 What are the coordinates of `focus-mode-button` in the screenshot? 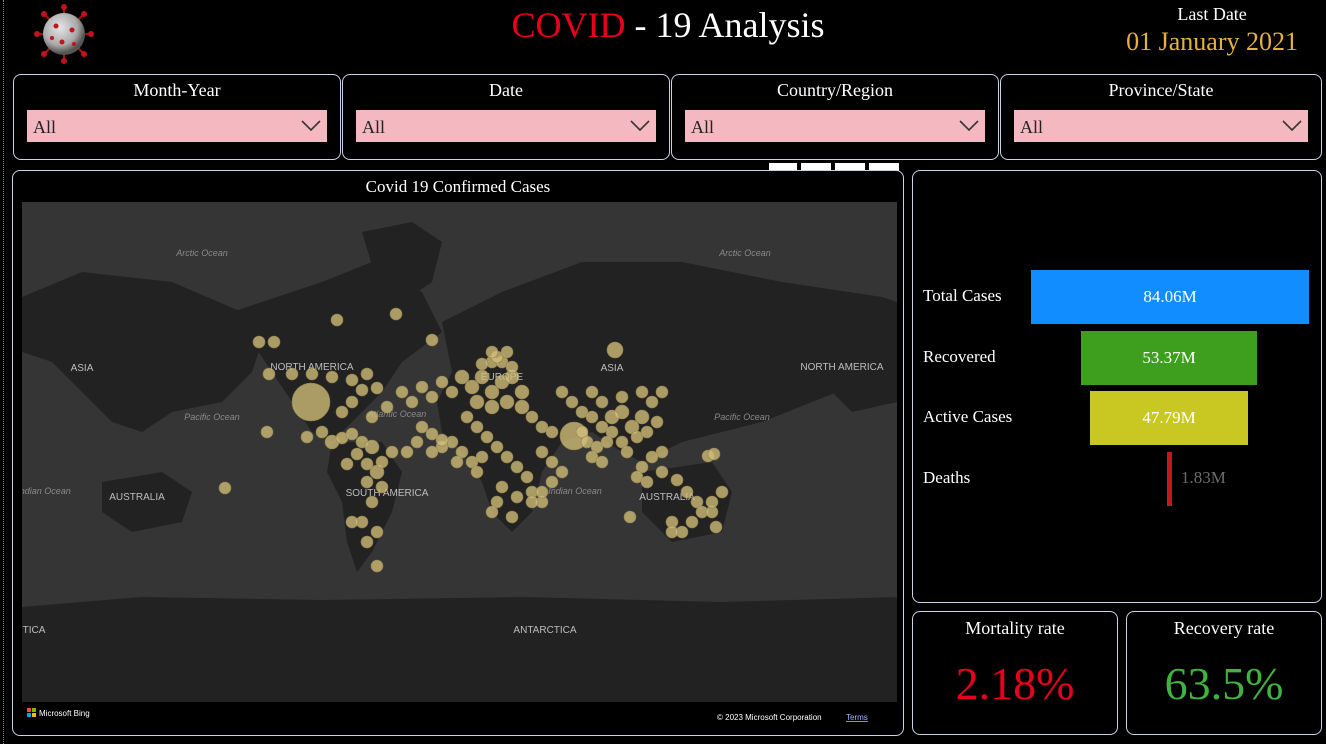 It's located at (850, 168).